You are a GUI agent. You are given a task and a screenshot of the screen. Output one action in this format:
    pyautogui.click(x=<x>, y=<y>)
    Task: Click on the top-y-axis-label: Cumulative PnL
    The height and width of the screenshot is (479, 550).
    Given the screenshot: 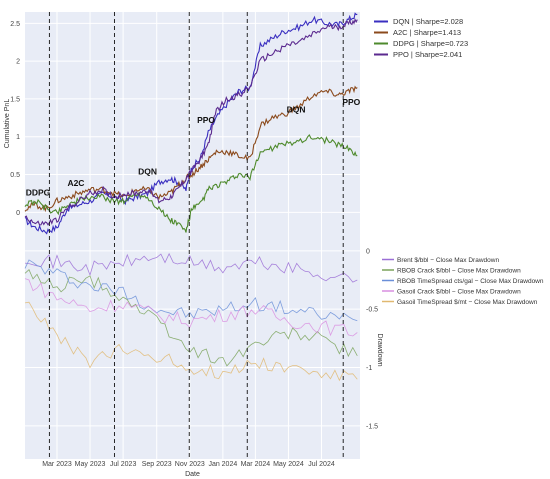 What is the action you would take?
    pyautogui.click(x=7, y=124)
    